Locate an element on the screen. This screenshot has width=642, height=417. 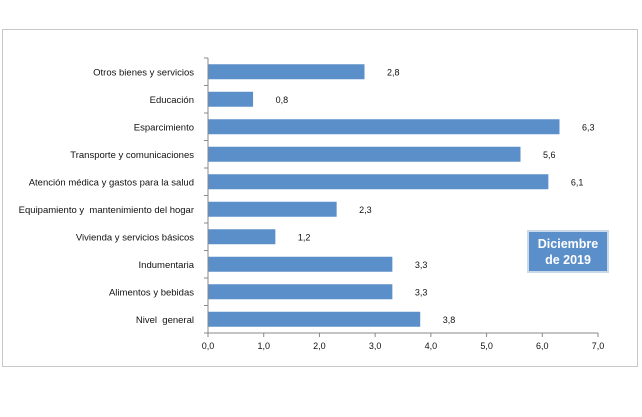
x-tick-label: 6,0 is located at coordinates (542, 346).